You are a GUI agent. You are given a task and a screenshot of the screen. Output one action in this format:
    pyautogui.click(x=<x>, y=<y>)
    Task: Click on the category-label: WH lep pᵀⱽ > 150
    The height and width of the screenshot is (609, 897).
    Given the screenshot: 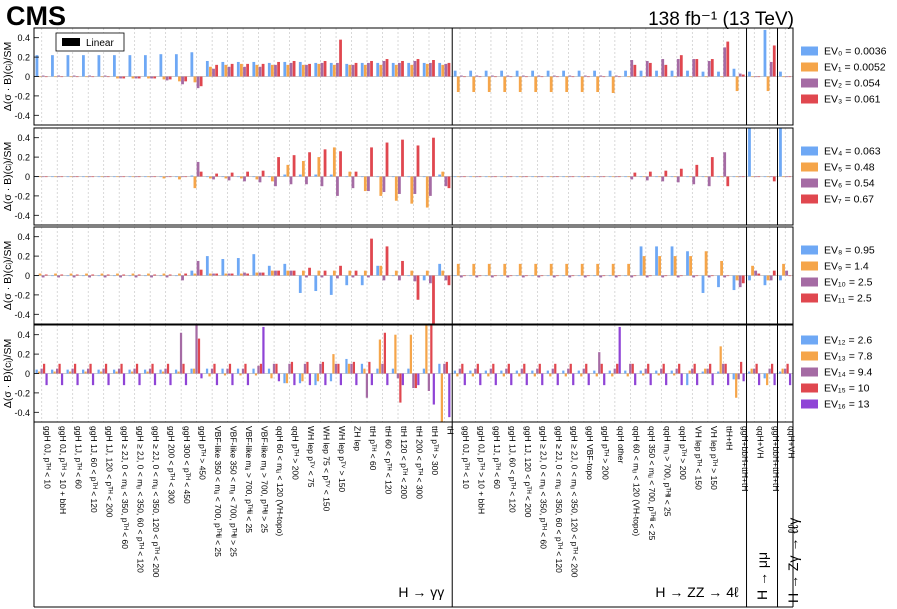 What is the action you would take?
    pyautogui.click(x=342, y=459)
    